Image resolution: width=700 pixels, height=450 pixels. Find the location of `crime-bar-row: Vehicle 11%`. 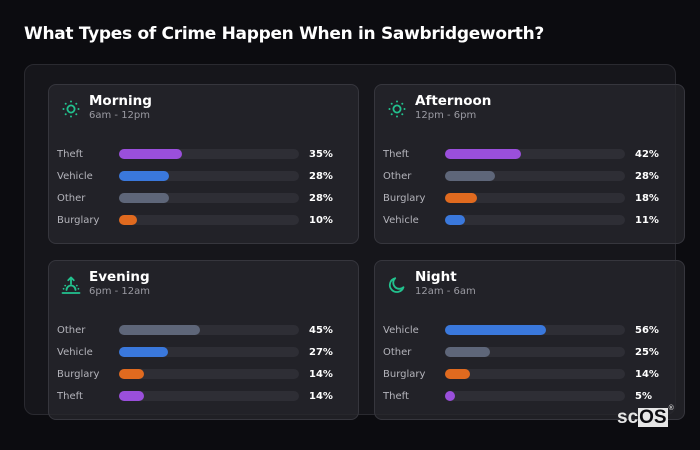

crime-bar-row: Vehicle 11% is located at coordinates (531, 224).